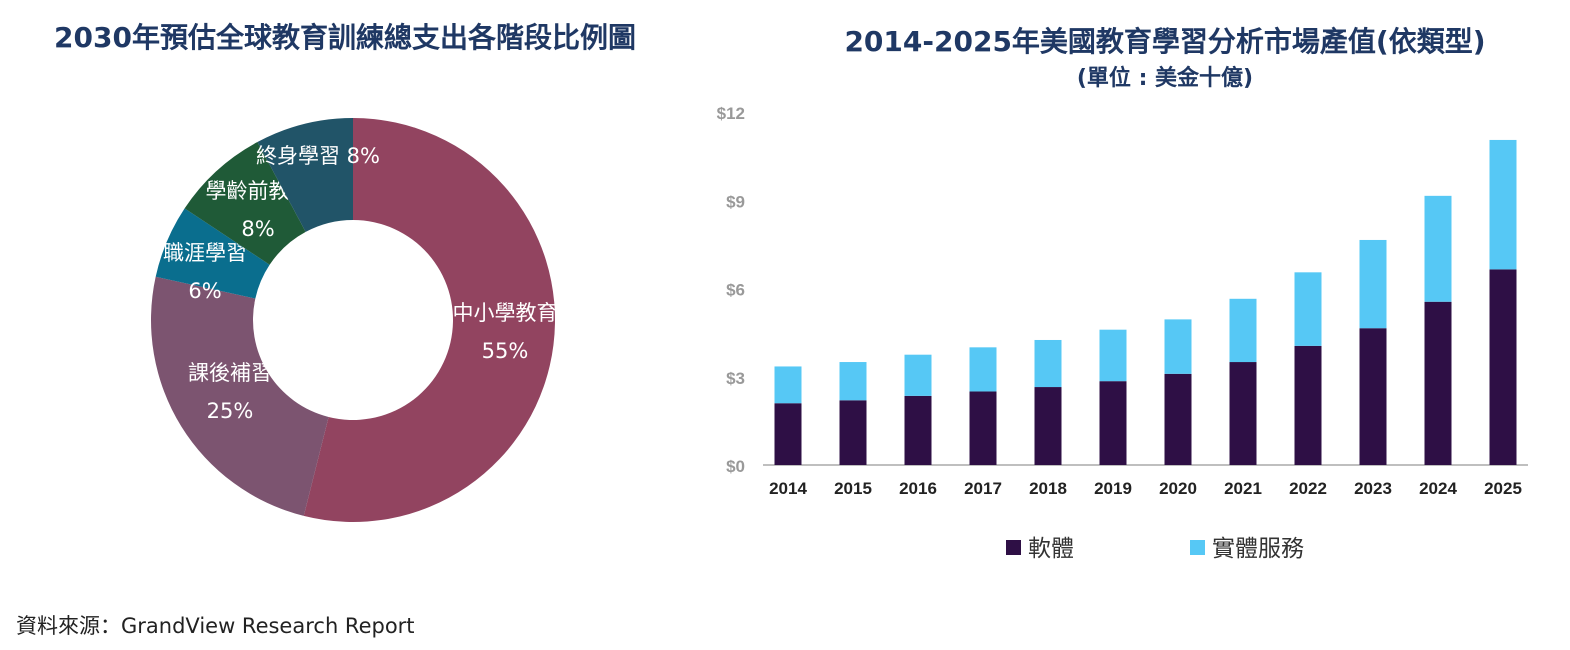  What do you see at coordinates (1165, 41) in the screenshot?
I see `bar-chart-title: 2014-2025年美國教育學習分析市場產值(依類型)` at bounding box center [1165, 41].